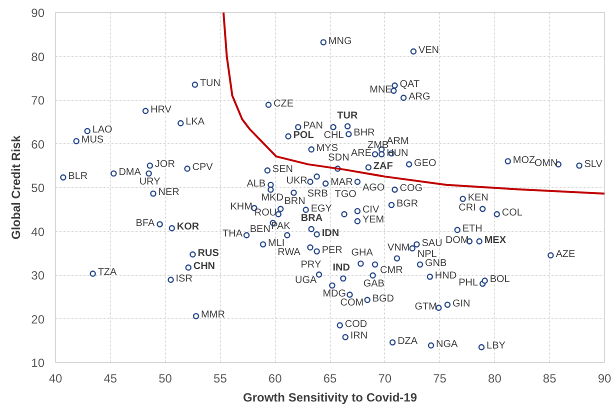  I want to click on data-label: ZAF, so click(383, 166).